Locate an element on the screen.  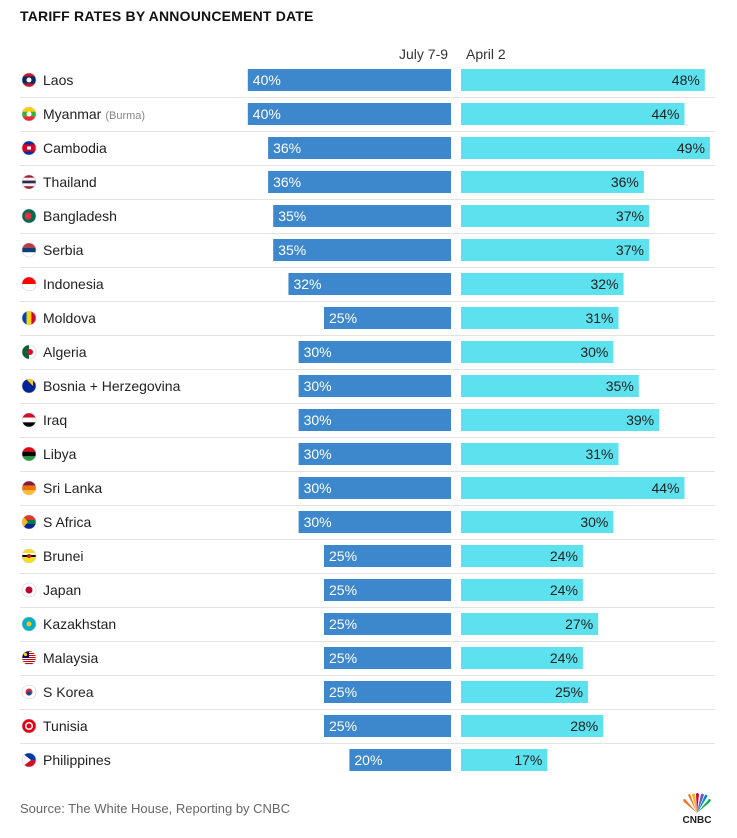
july-column-header: July 7-9 is located at coordinates (424, 54).